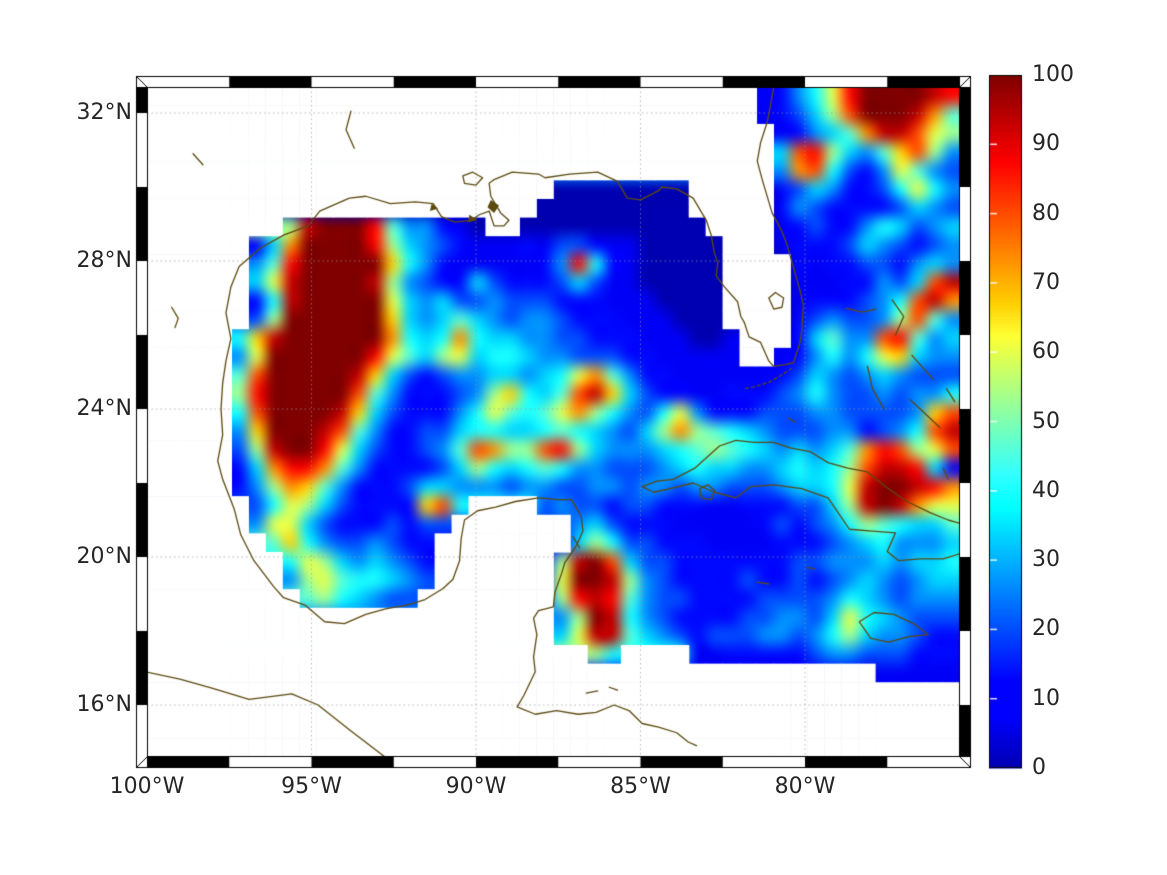 Image resolution: width=1167 pixels, height=875 pixels. What do you see at coordinates (640, 786) in the screenshot?
I see `lon-tick-label: 85°W` at bounding box center [640, 786].